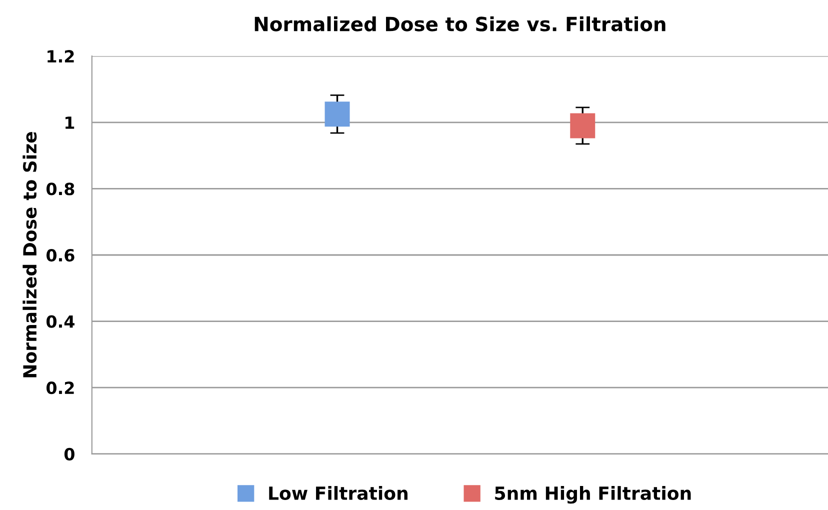 This screenshot has width=828, height=510. What do you see at coordinates (29, 255) in the screenshot?
I see `y-axis-title: Normalized Dose to Size` at bounding box center [29, 255].